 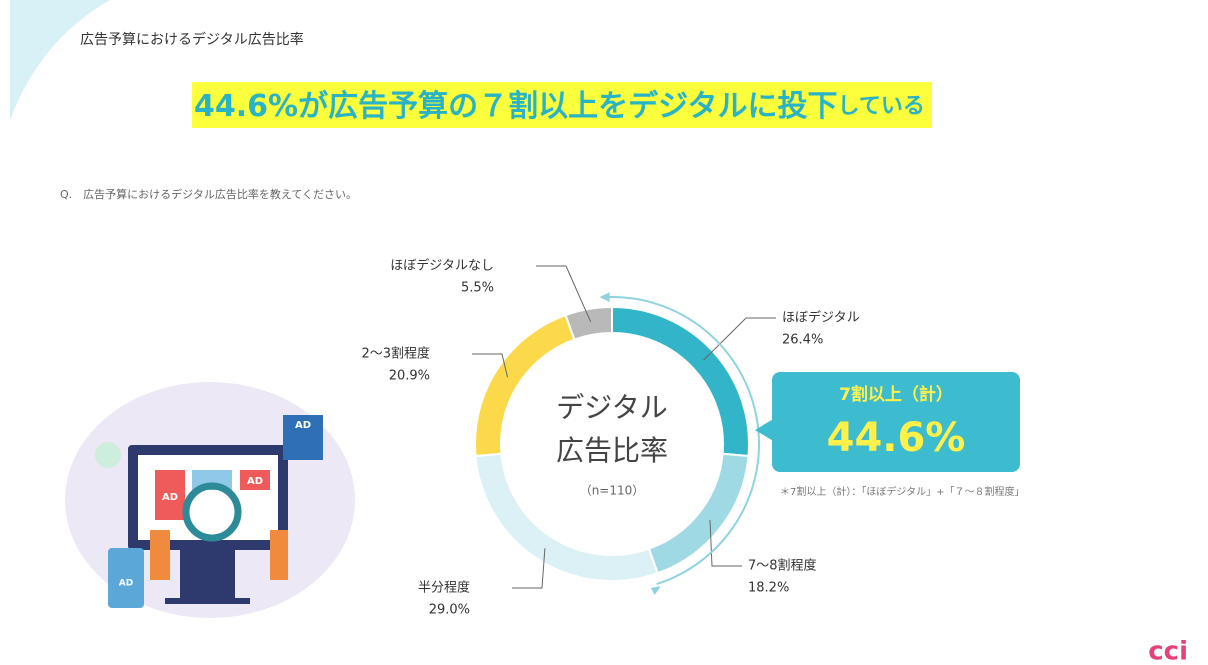 What do you see at coordinates (782, 566) in the screenshot?
I see `segment-label: 7～8割程度` at bounding box center [782, 566].